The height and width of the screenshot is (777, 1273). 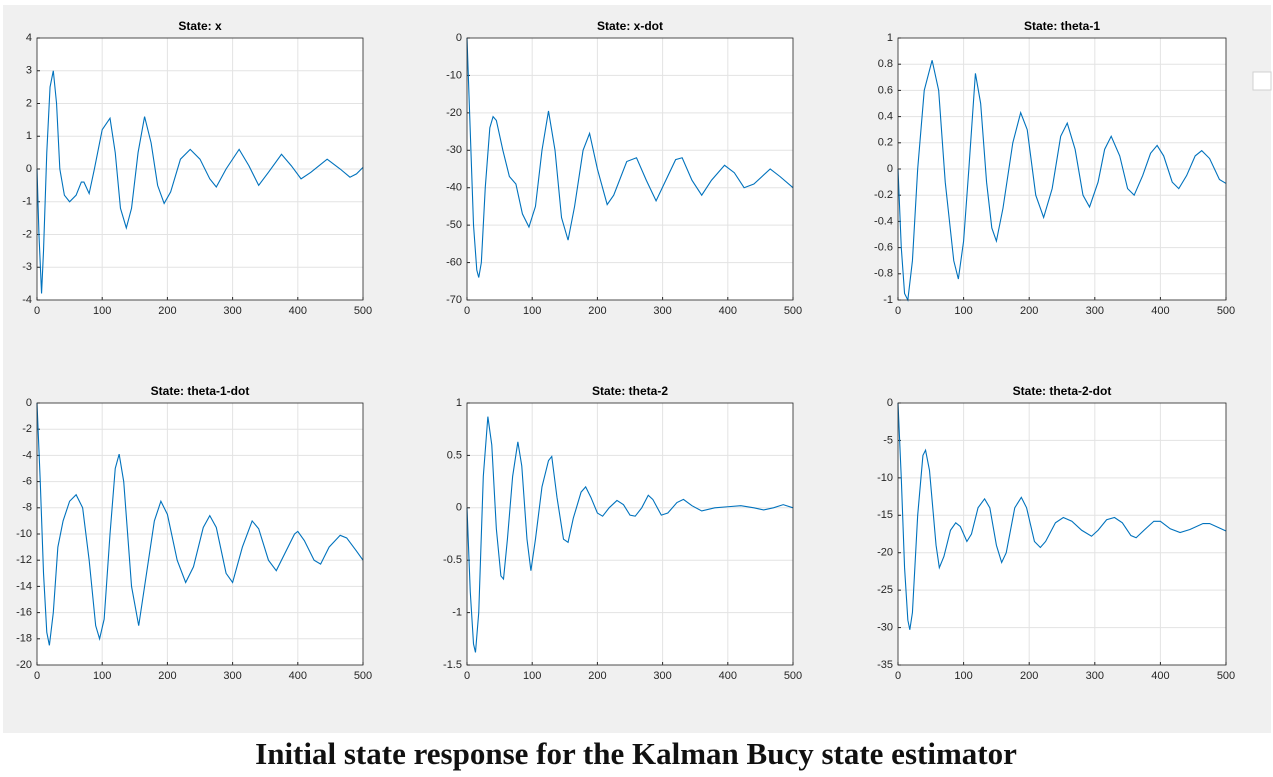 I want to click on y-tick-label: -8, so click(x=27, y=508).